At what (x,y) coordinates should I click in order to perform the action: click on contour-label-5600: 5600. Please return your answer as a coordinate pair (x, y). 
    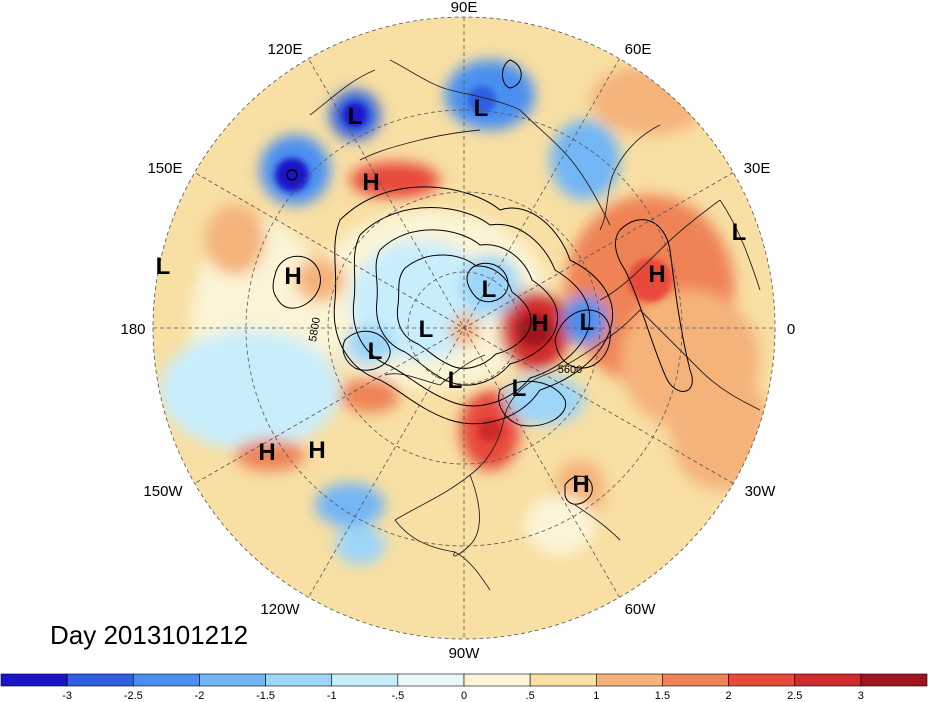
    Looking at the image, I should click on (570, 370).